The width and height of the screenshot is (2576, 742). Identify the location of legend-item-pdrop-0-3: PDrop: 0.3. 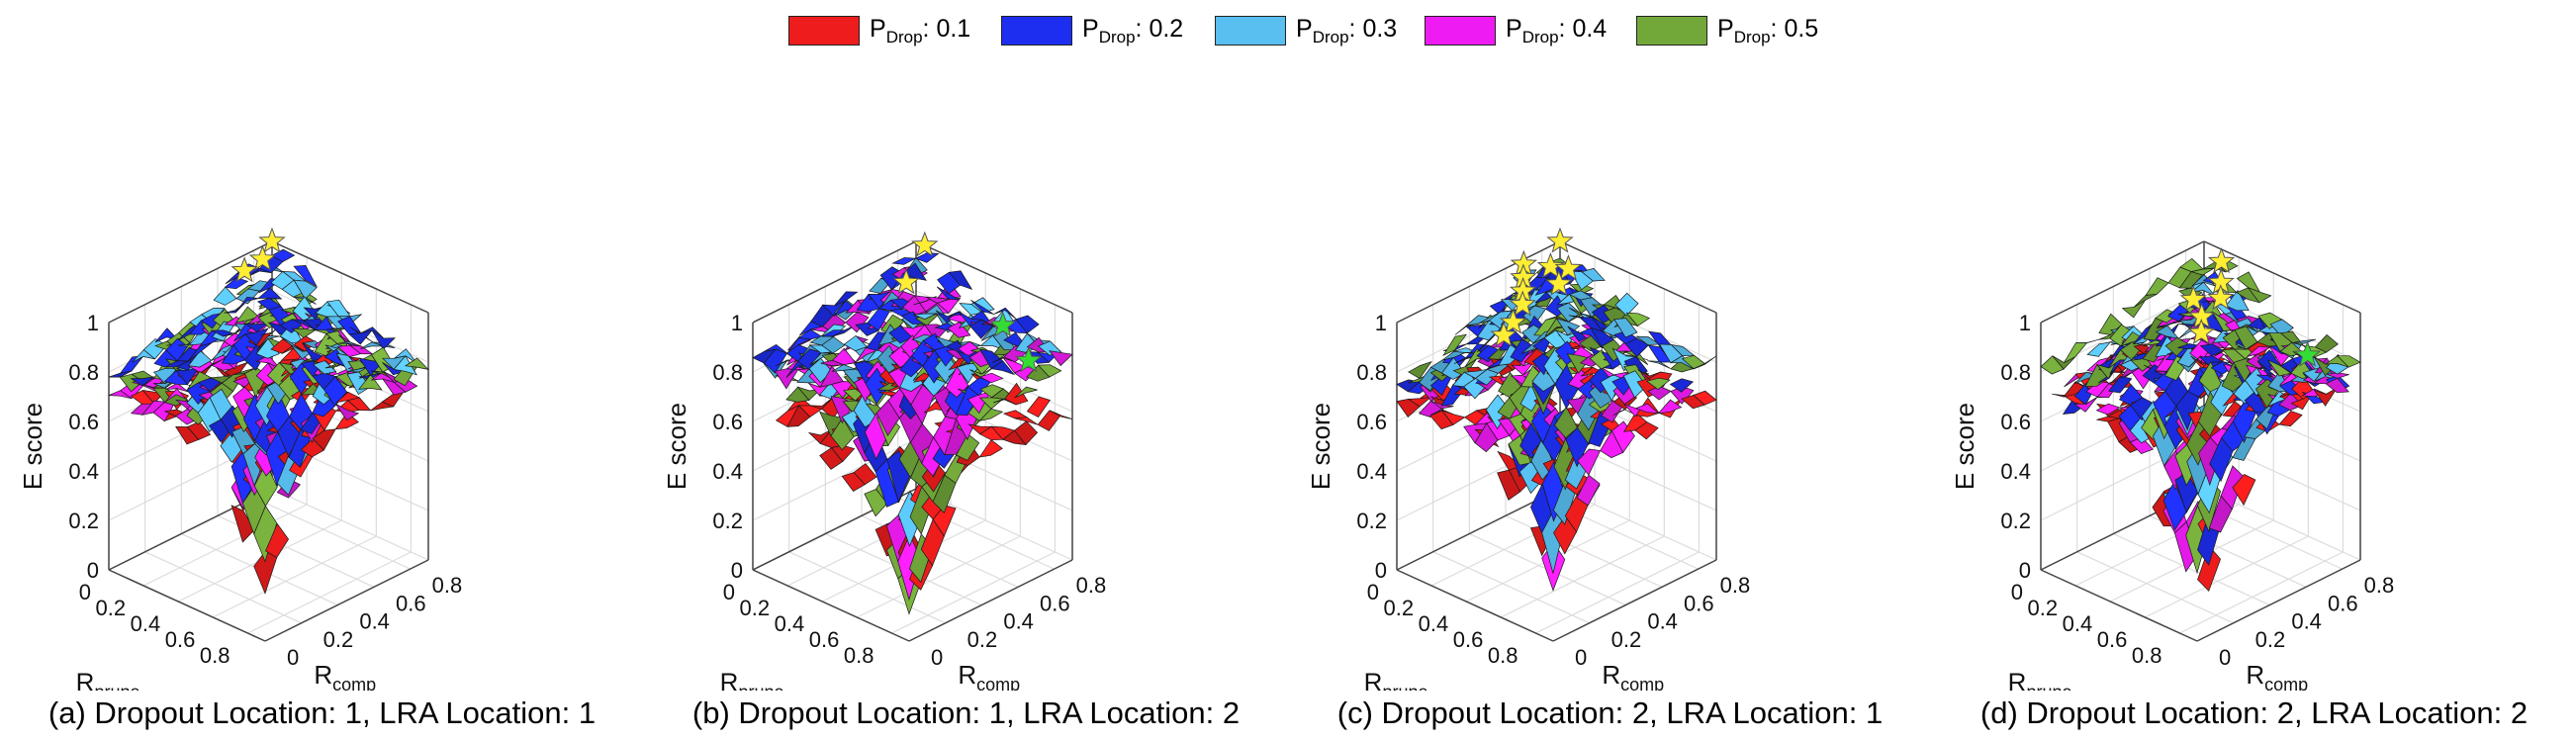
(1319, 31).